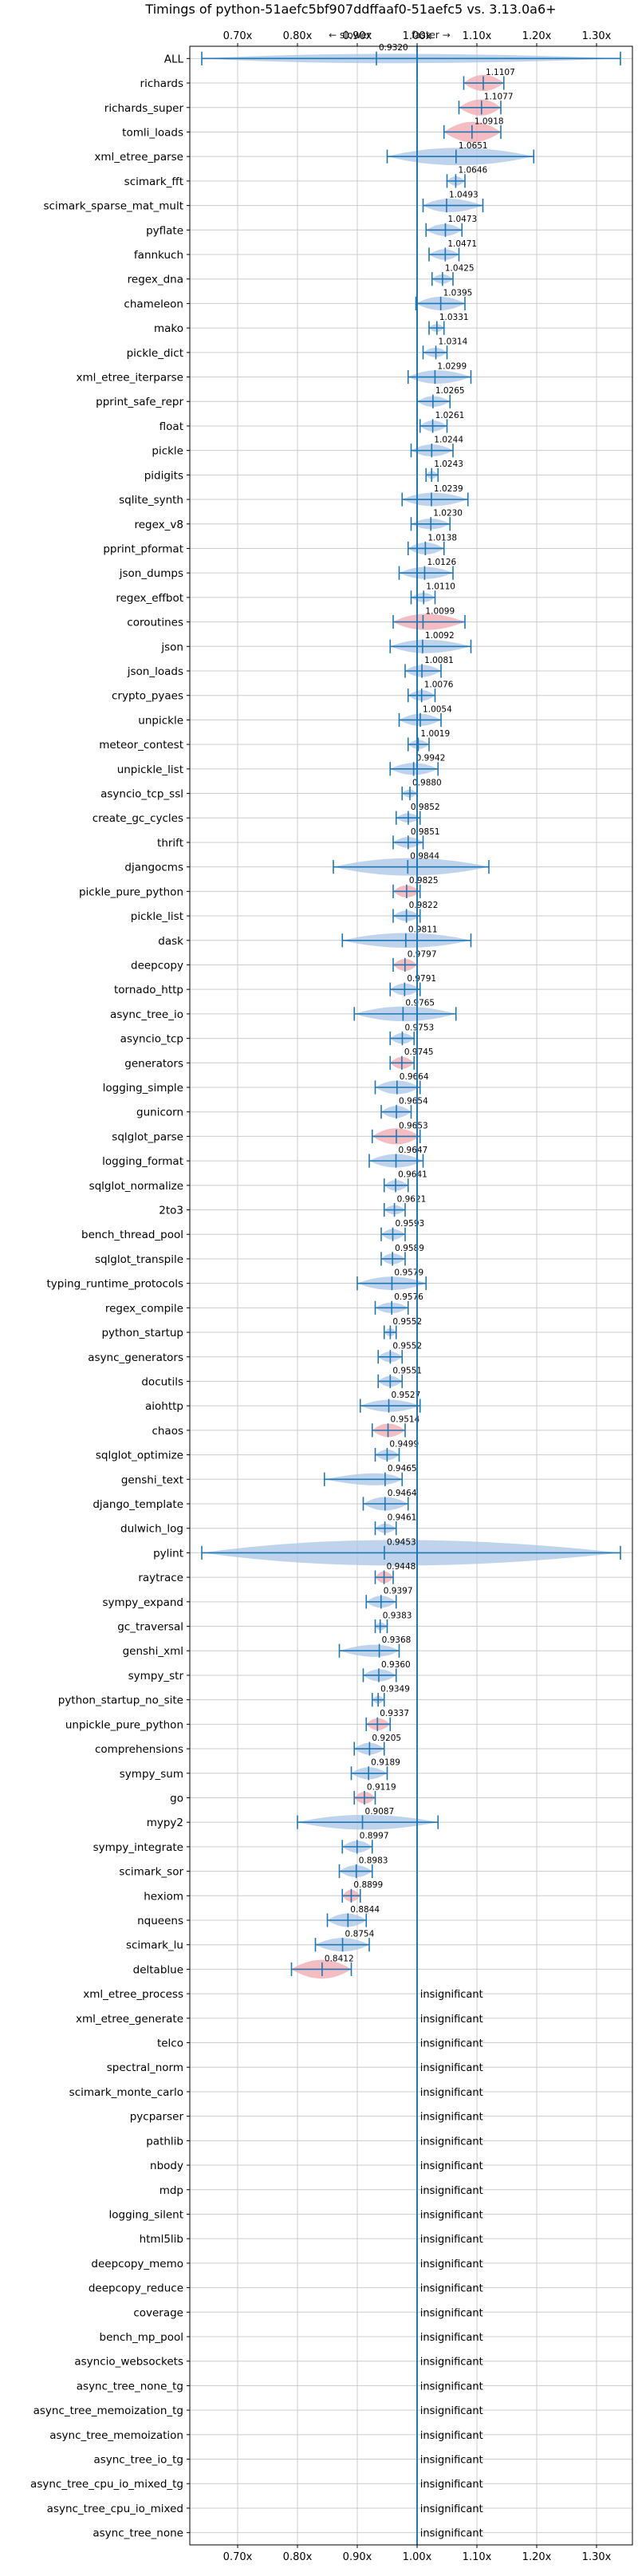  What do you see at coordinates (143, 549) in the screenshot?
I see `benchmark-label: pprint_pformat` at bounding box center [143, 549].